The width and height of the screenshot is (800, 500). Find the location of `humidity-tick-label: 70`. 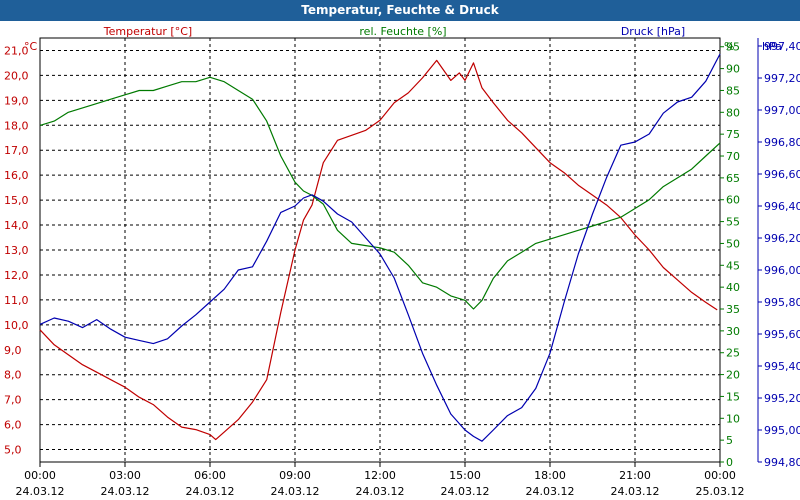

humidity-tick-label: 70 is located at coordinates (733, 156).